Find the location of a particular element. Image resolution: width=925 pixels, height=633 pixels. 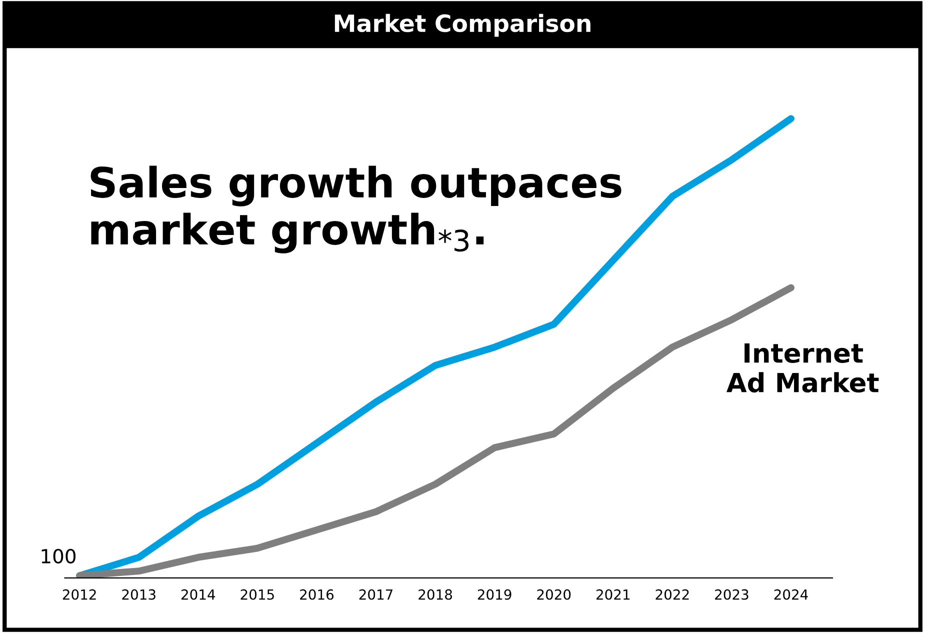

x-tick-label: 2012 is located at coordinates (79, 594).